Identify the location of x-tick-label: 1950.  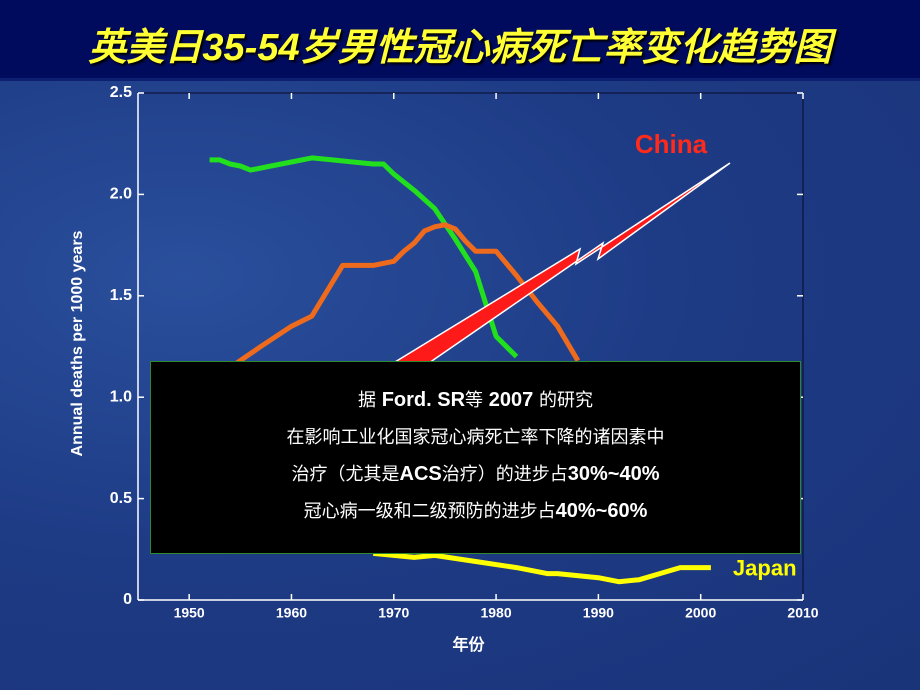
(189, 613).